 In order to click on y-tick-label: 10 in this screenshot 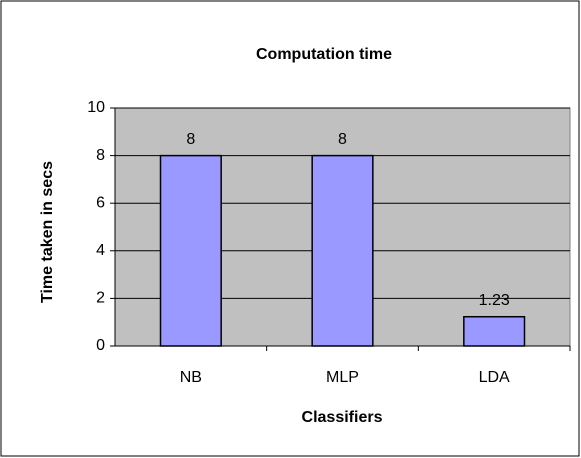, I will do `click(96, 107)`.